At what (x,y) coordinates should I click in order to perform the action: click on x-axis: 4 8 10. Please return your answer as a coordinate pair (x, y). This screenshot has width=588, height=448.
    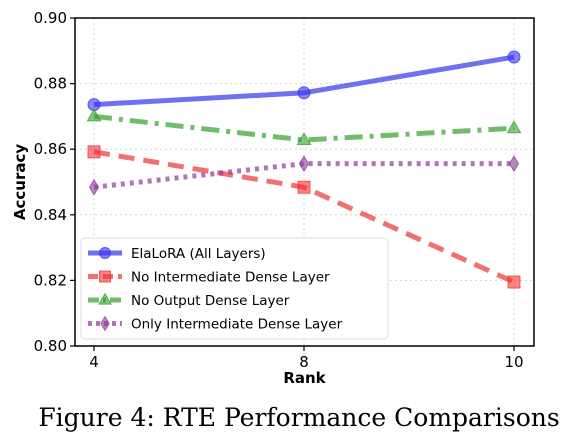
    Looking at the image, I should click on (306, 358).